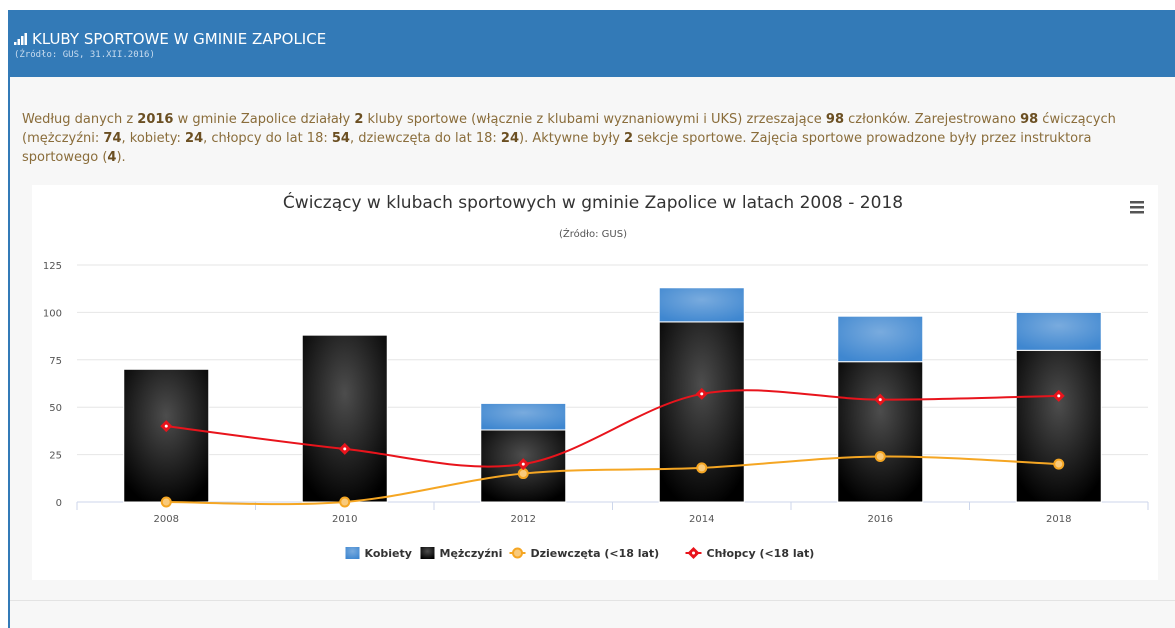  I want to click on menu-button, so click(1137, 207).